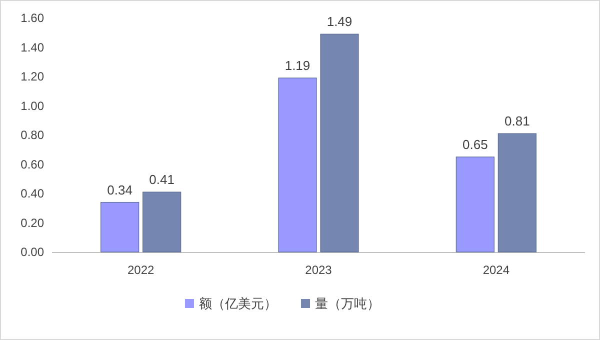 Image resolution: width=600 pixels, height=340 pixels. What do you see at coordinates (32, 47) in the screenshot?
I see `y-tick-label: 1.40` at bounding box center [32, 47].